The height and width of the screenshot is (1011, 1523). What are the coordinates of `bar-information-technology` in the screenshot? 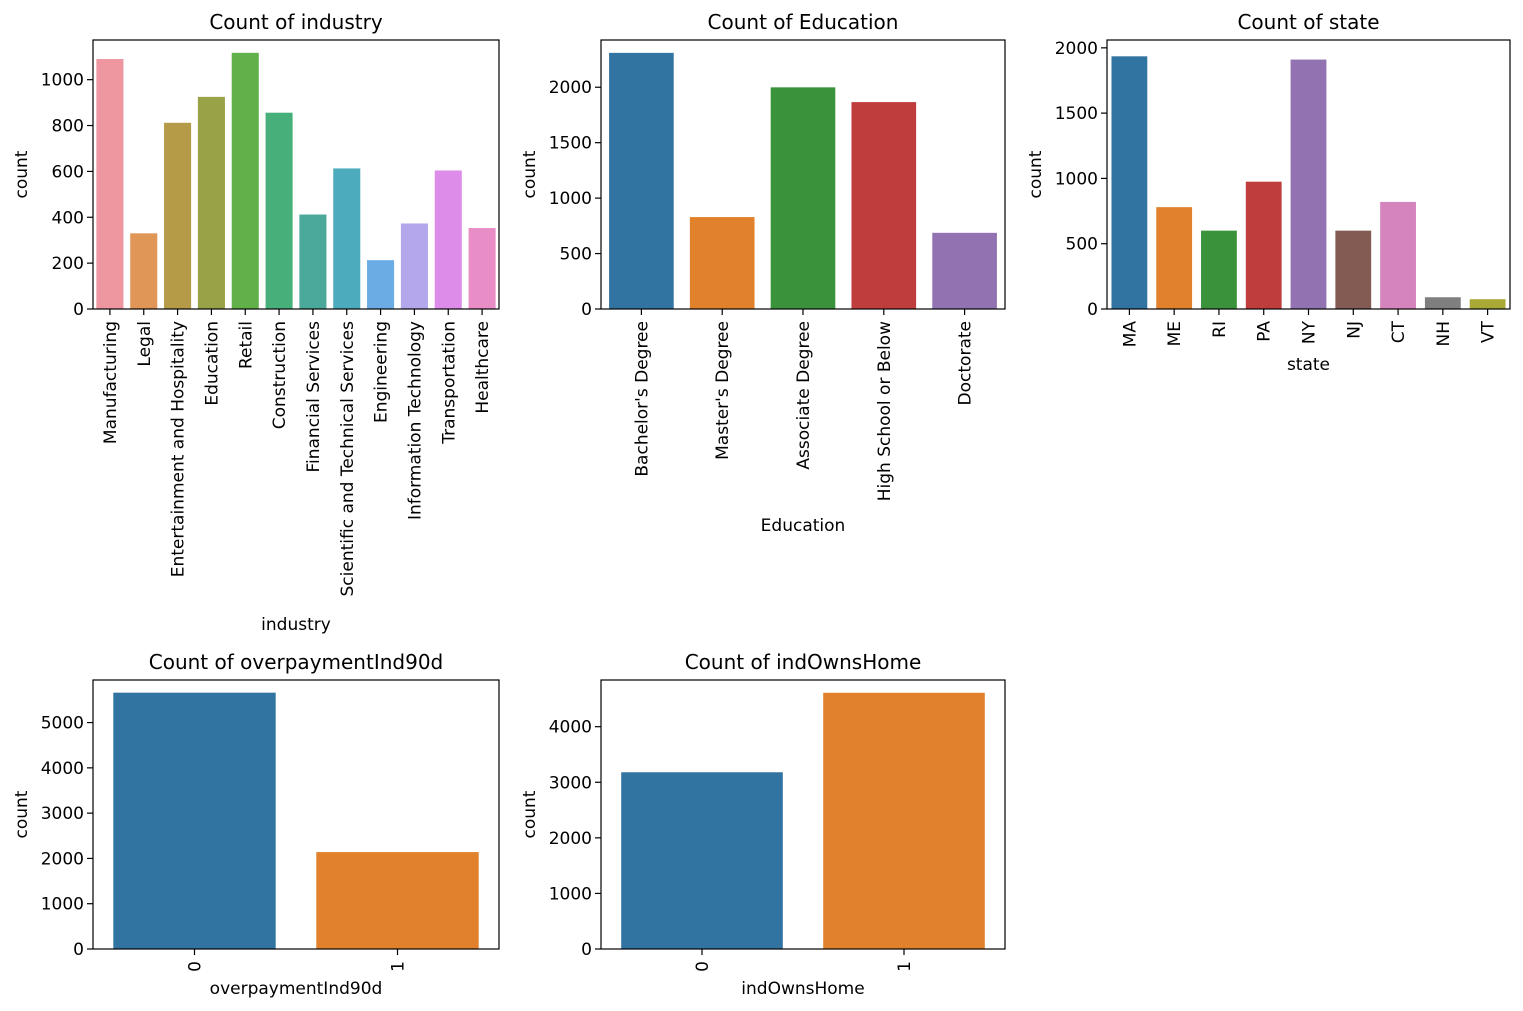 It's located at (414, 266).